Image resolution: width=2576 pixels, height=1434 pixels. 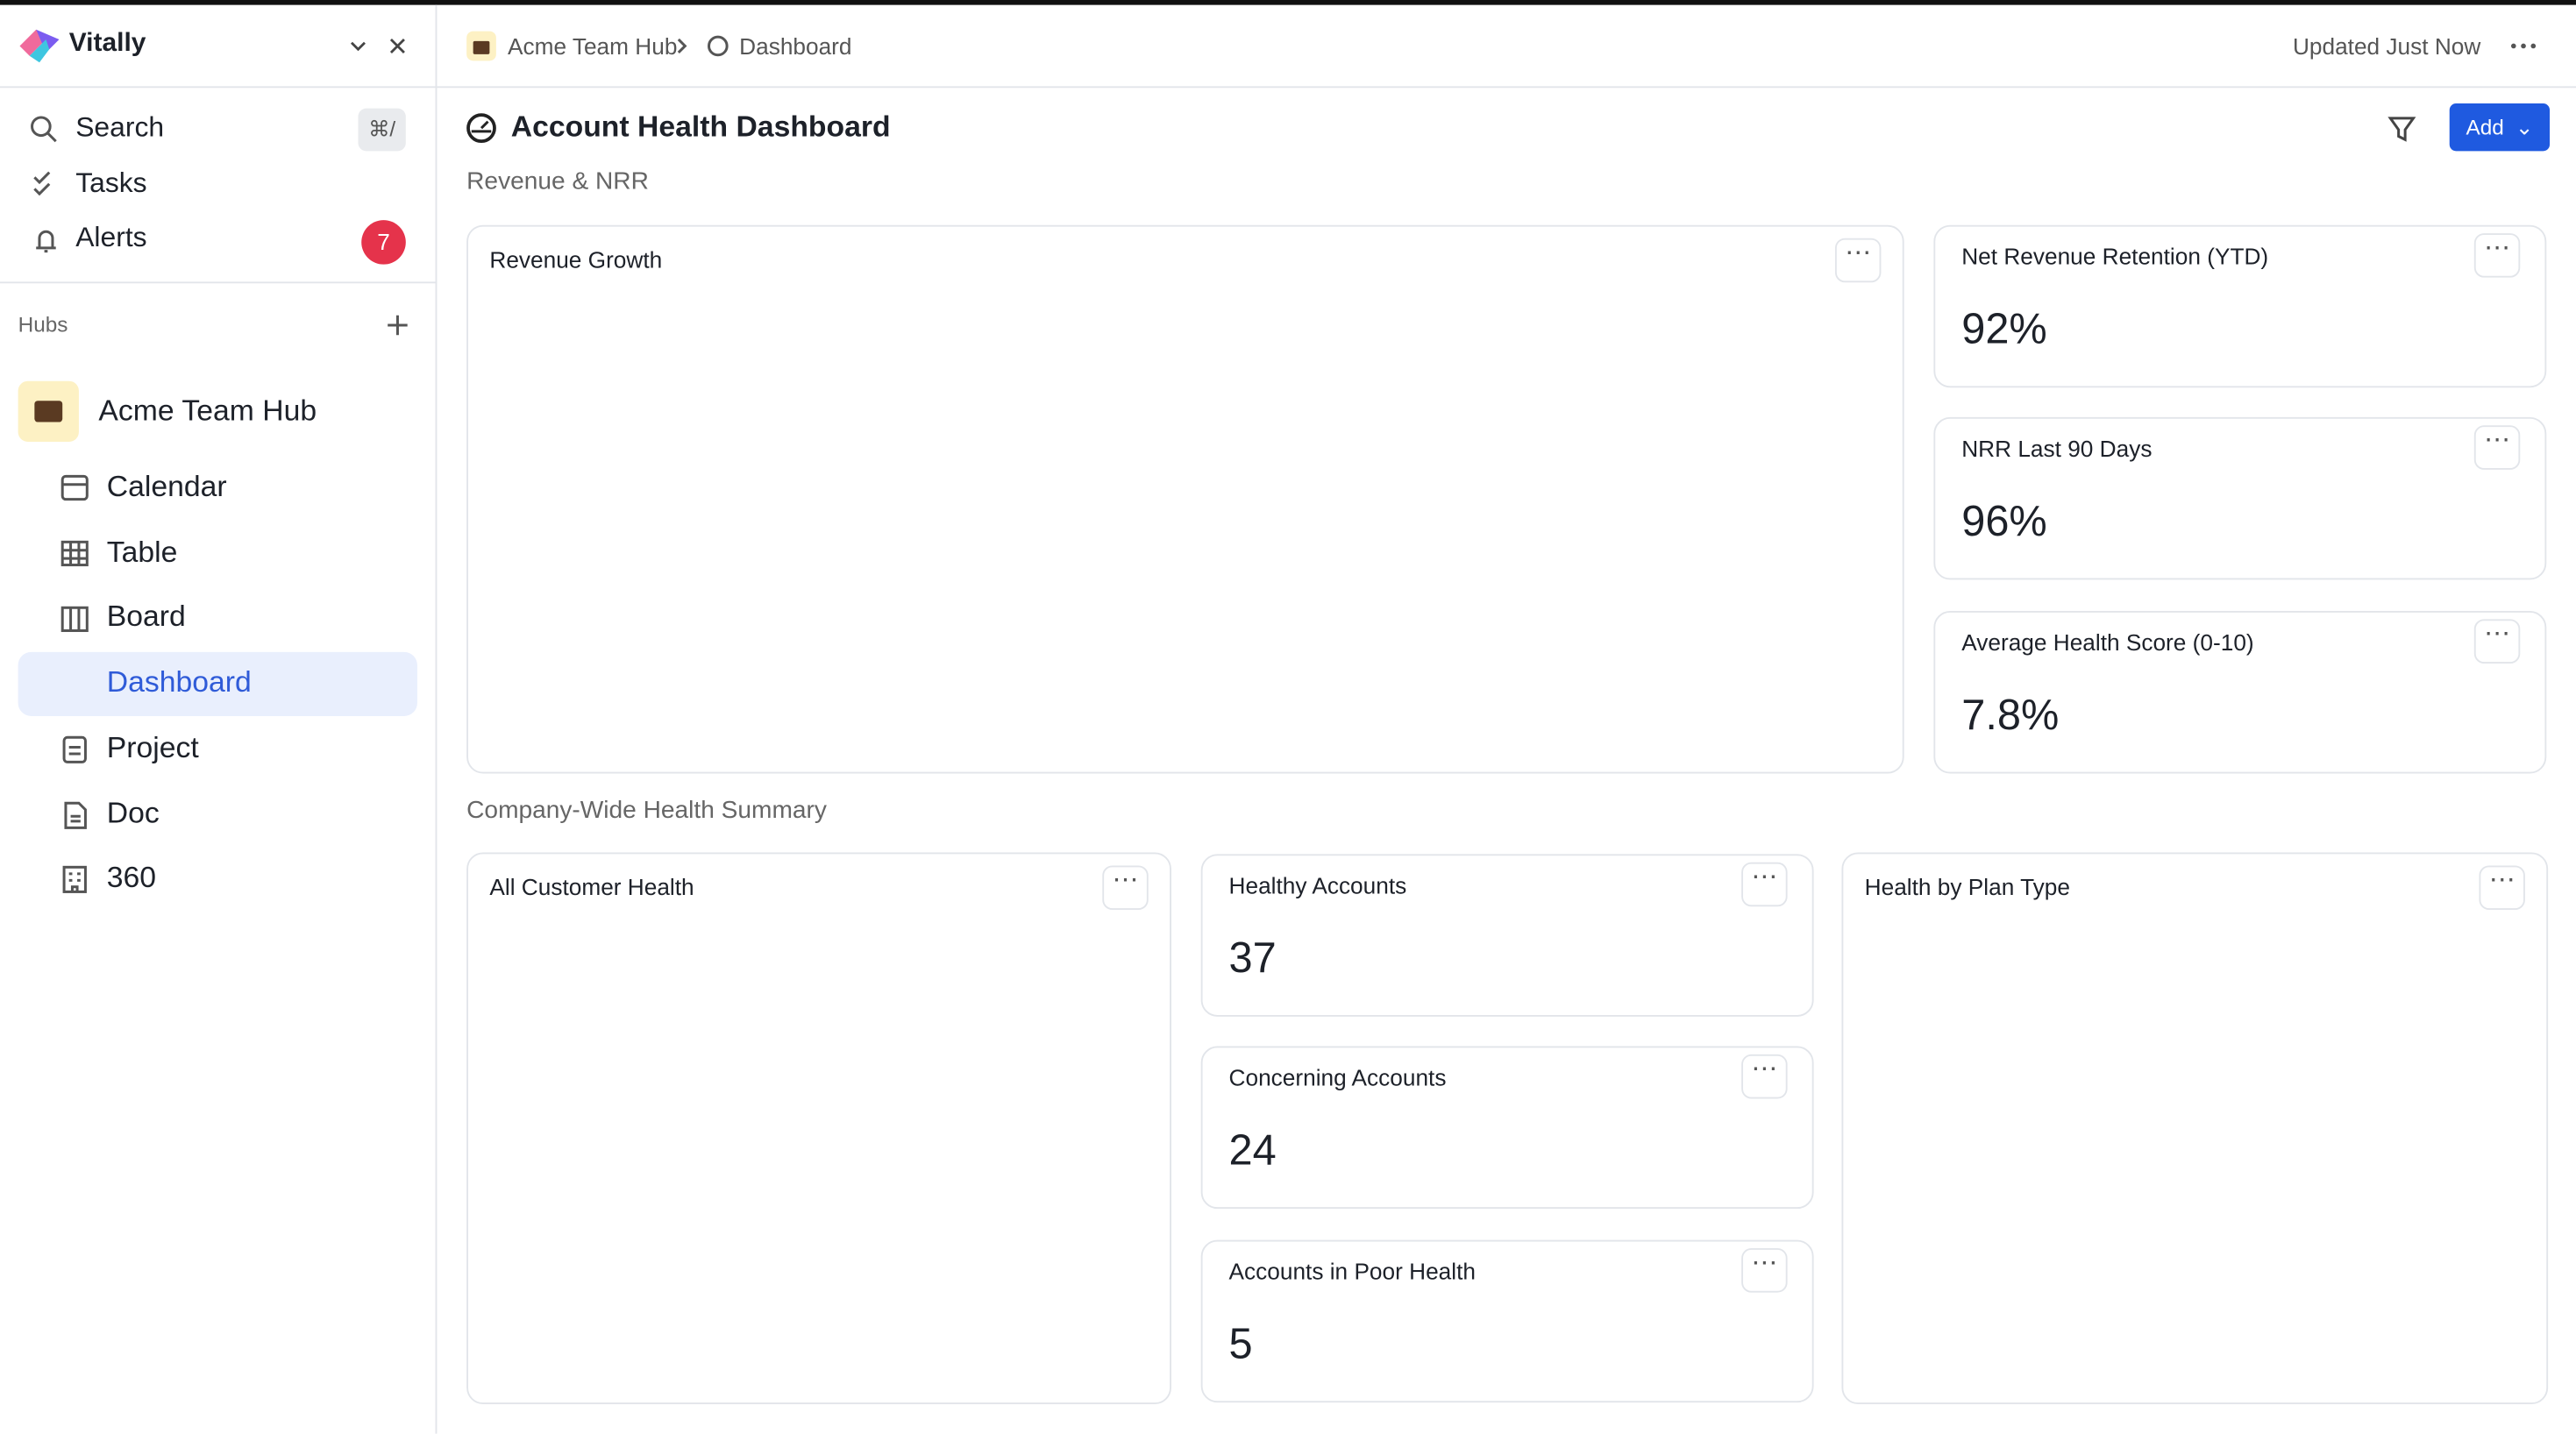 I want to click on hub-name: Acme Team Hub, so click(x=207, y=411).